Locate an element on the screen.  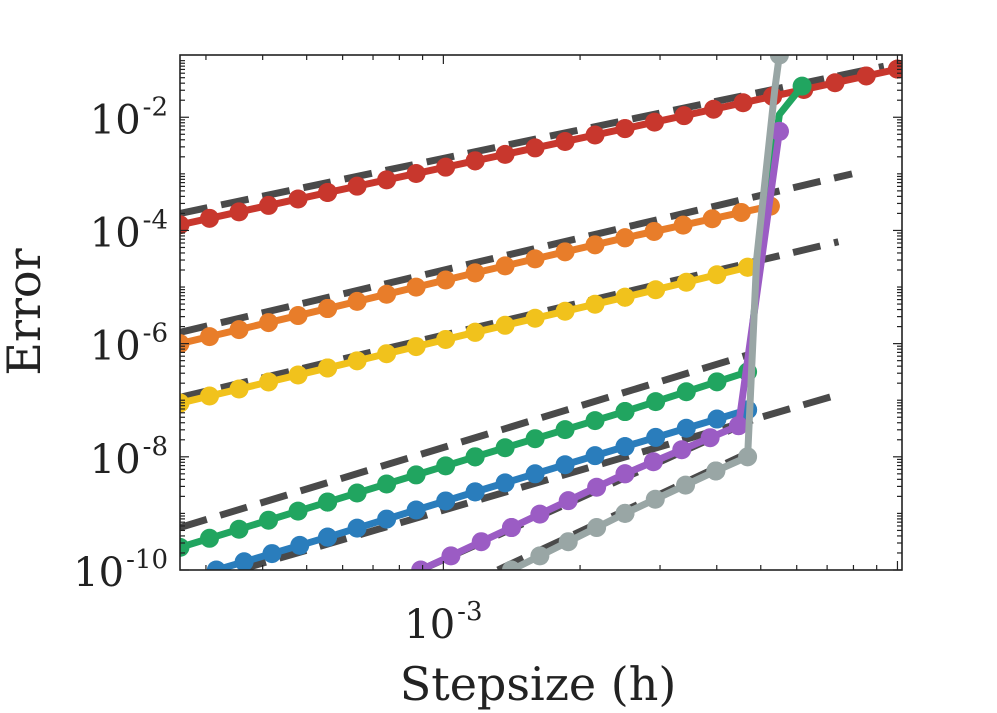
y-tick-label: 10⁻⁶ is located at coordinates (129, 344).